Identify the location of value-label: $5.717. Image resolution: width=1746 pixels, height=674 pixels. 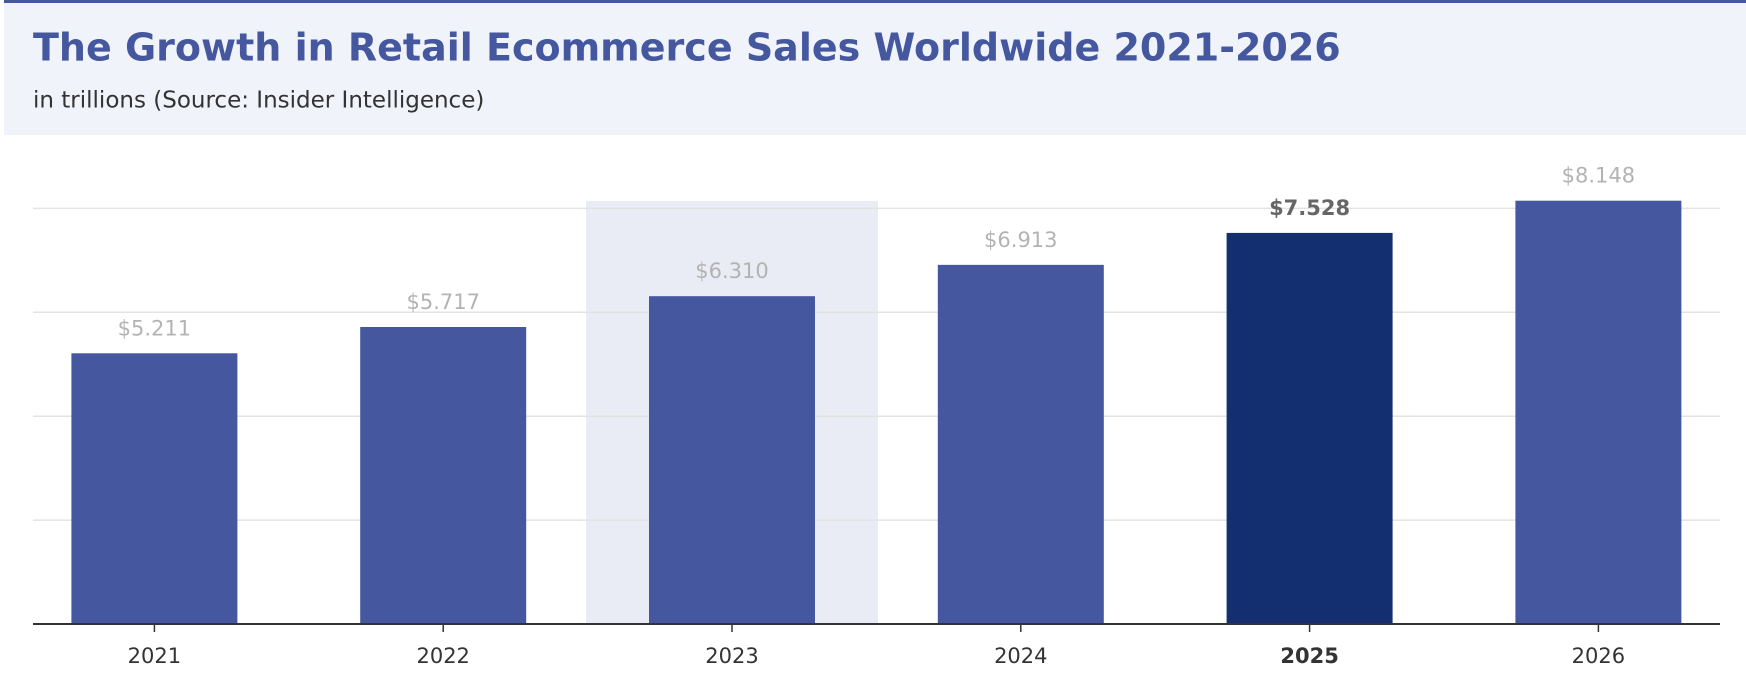
(442, 302).